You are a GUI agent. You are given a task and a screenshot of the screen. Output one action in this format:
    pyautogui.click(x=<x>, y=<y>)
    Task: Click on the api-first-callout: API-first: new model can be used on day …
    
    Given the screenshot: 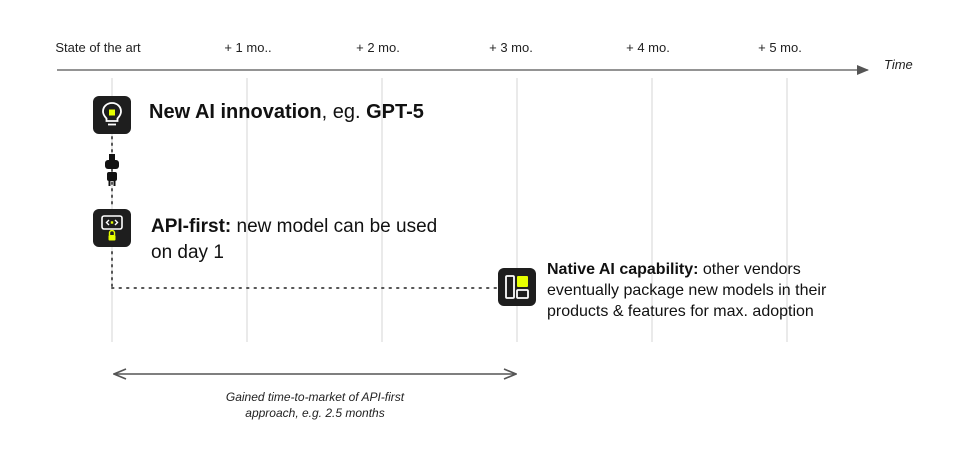 What is the action you would take?
    pyautogui.click(x=296, y=240)
    